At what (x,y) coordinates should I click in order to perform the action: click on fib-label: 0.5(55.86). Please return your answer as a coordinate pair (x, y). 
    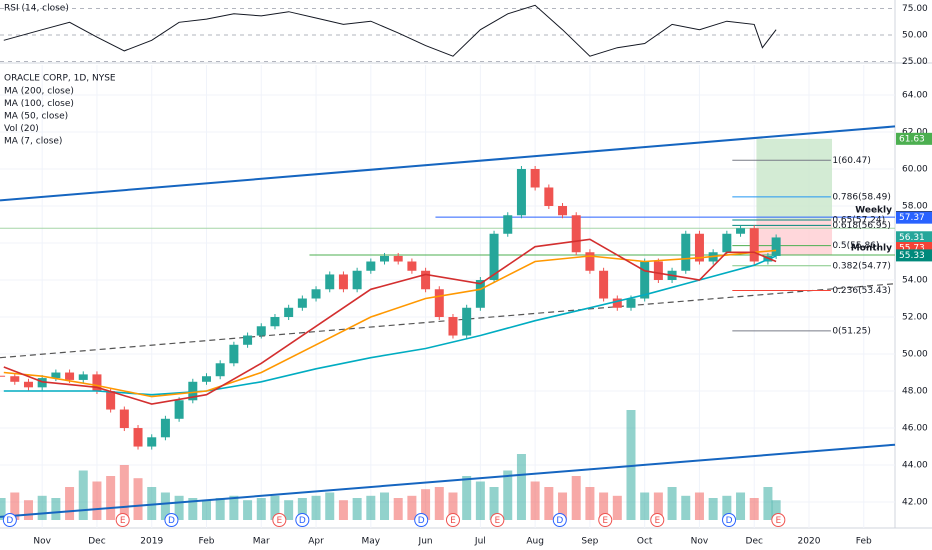
    Looking at the image, I should click on (855, 246).